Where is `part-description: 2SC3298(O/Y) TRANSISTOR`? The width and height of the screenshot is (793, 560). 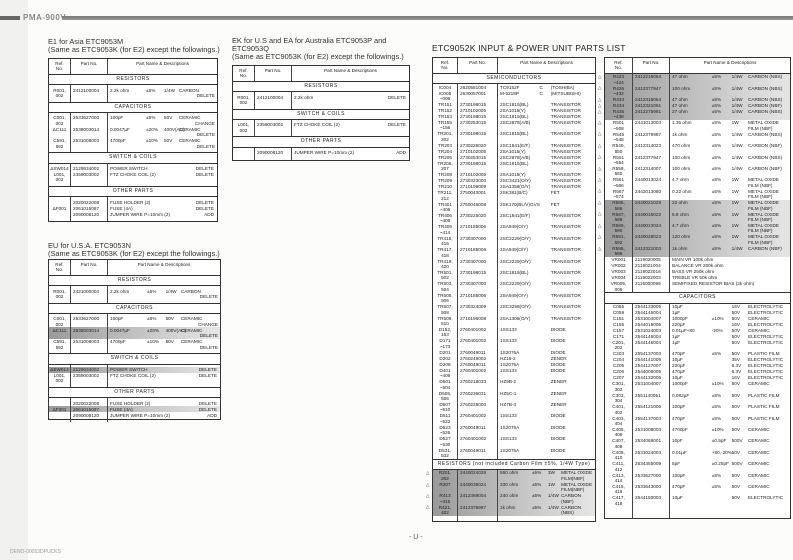 part-description: 2SC3298(O/Y) TRANSISTOR is located at coordinates (546, 309).